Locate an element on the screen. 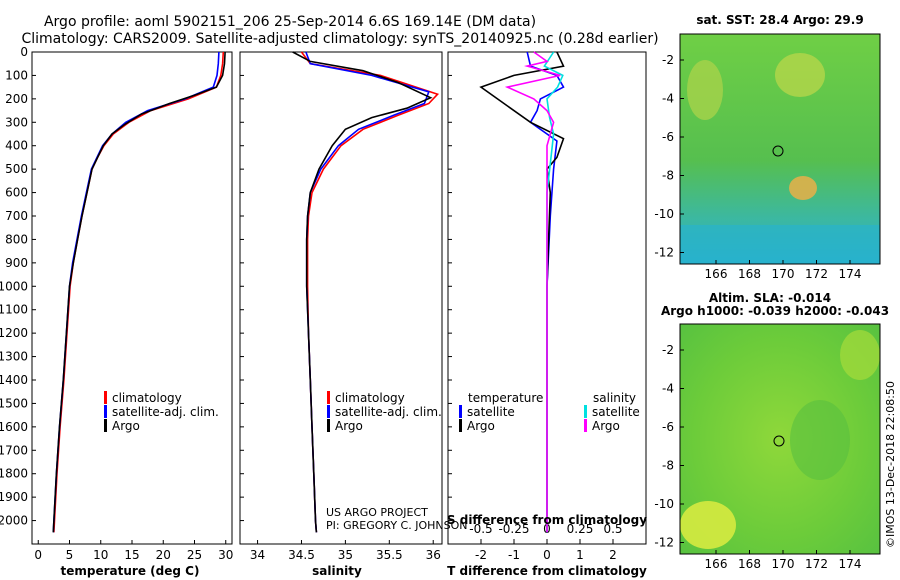 The height and width of the screenshot is (580, 900). series-line-salinity-argo is located at coordinates (532, 292).